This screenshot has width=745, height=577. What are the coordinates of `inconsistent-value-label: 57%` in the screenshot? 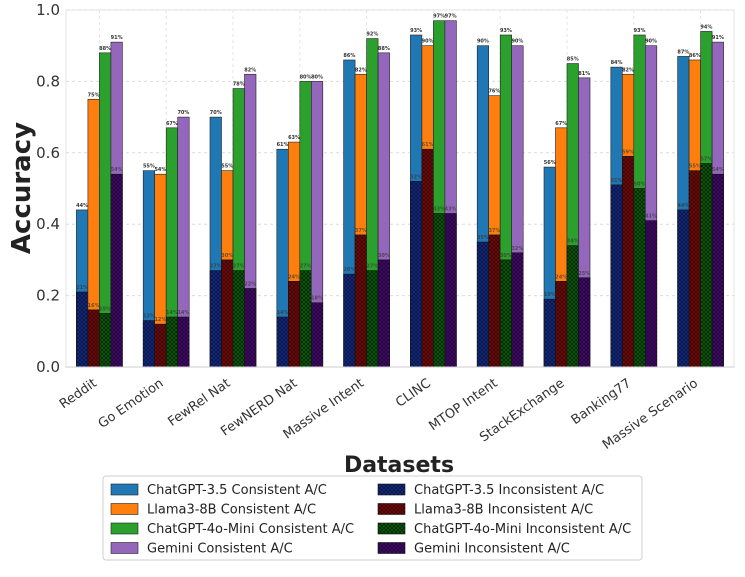 It's located at (706, 160).